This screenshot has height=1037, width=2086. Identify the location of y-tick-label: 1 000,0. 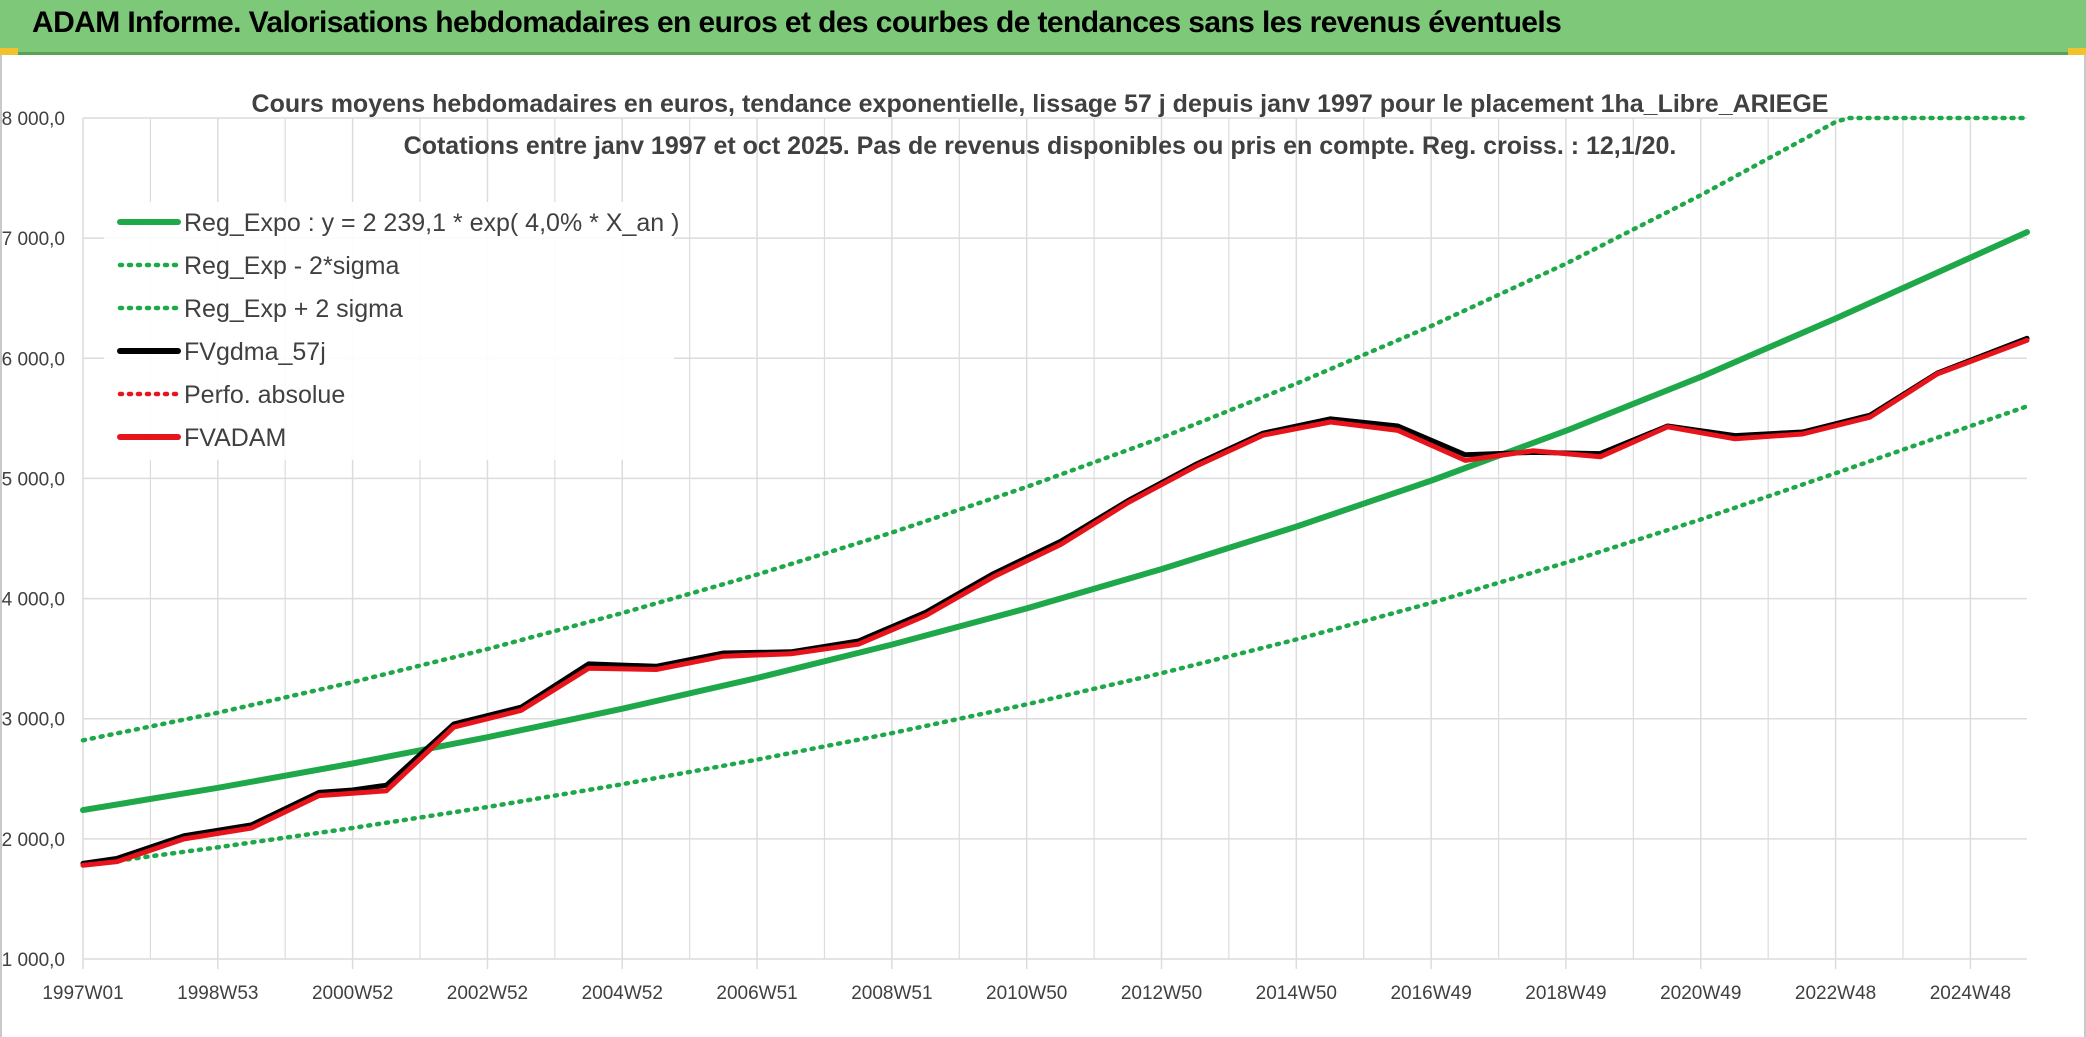
(33, 960).